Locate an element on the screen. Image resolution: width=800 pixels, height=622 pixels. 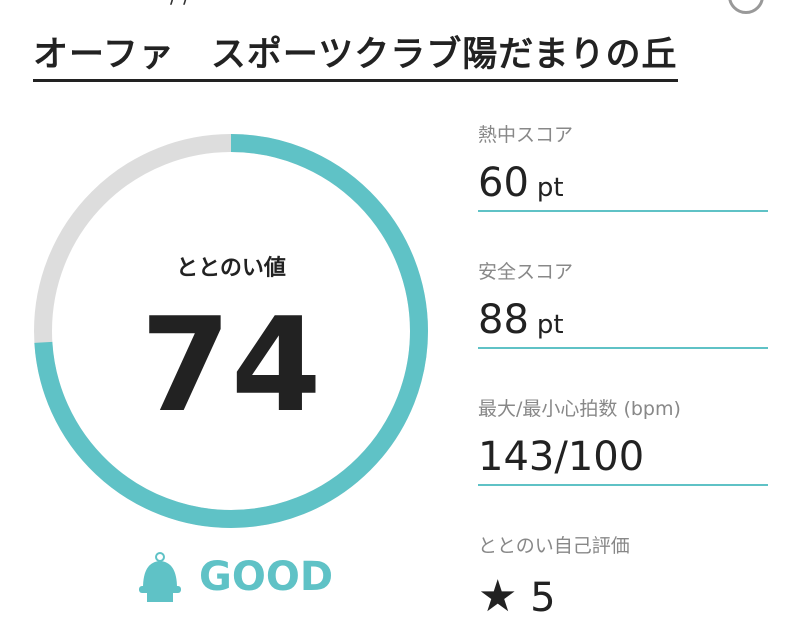
stat-value: 60 is located at coordinates (503, 183).